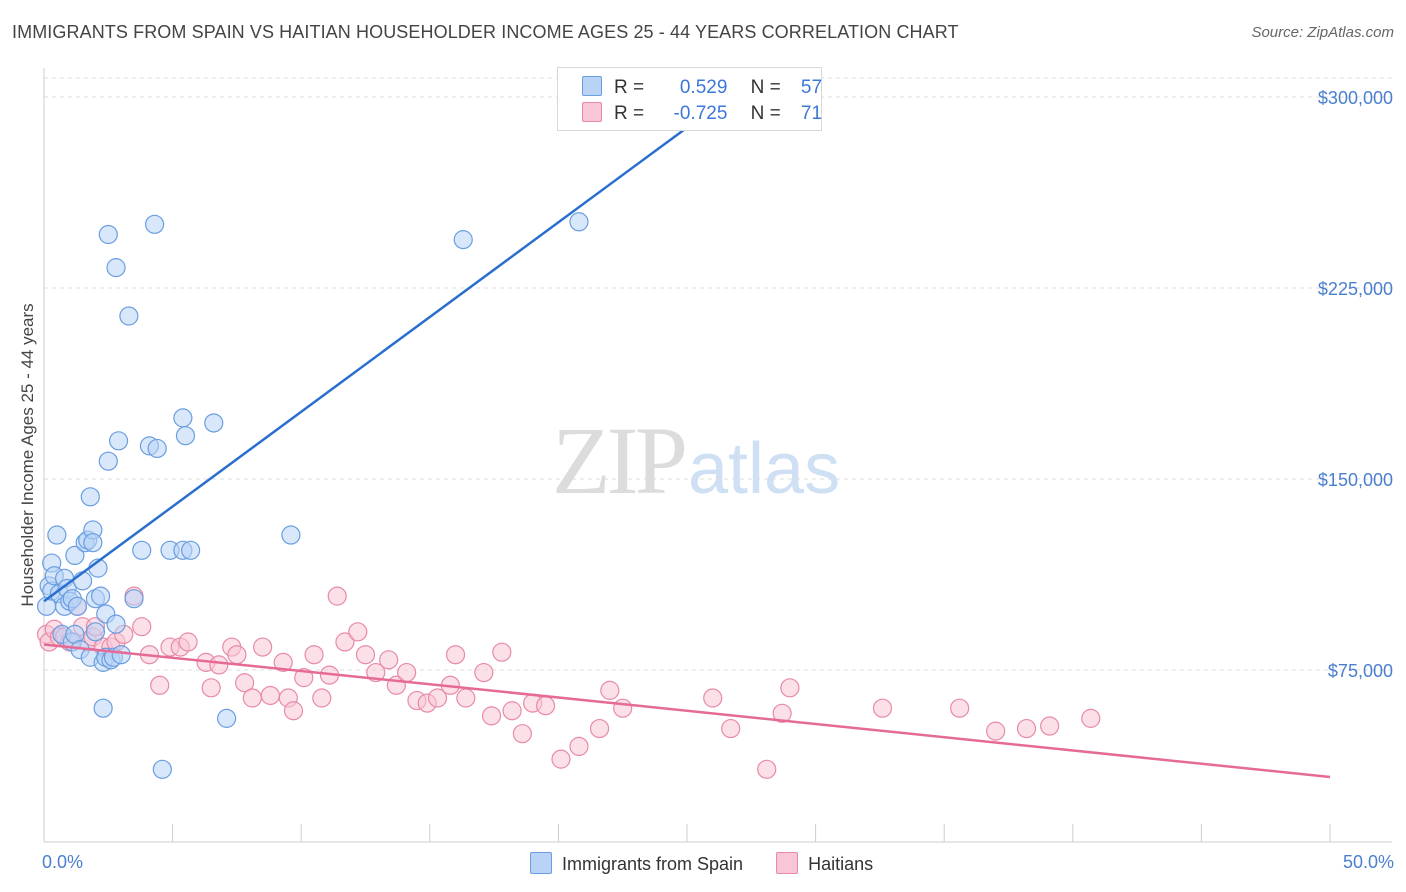  What do you see at coordinates (592, 112) in the screenshot?
I see `legend-swatch-haiti` at bounding box center [592, 112].